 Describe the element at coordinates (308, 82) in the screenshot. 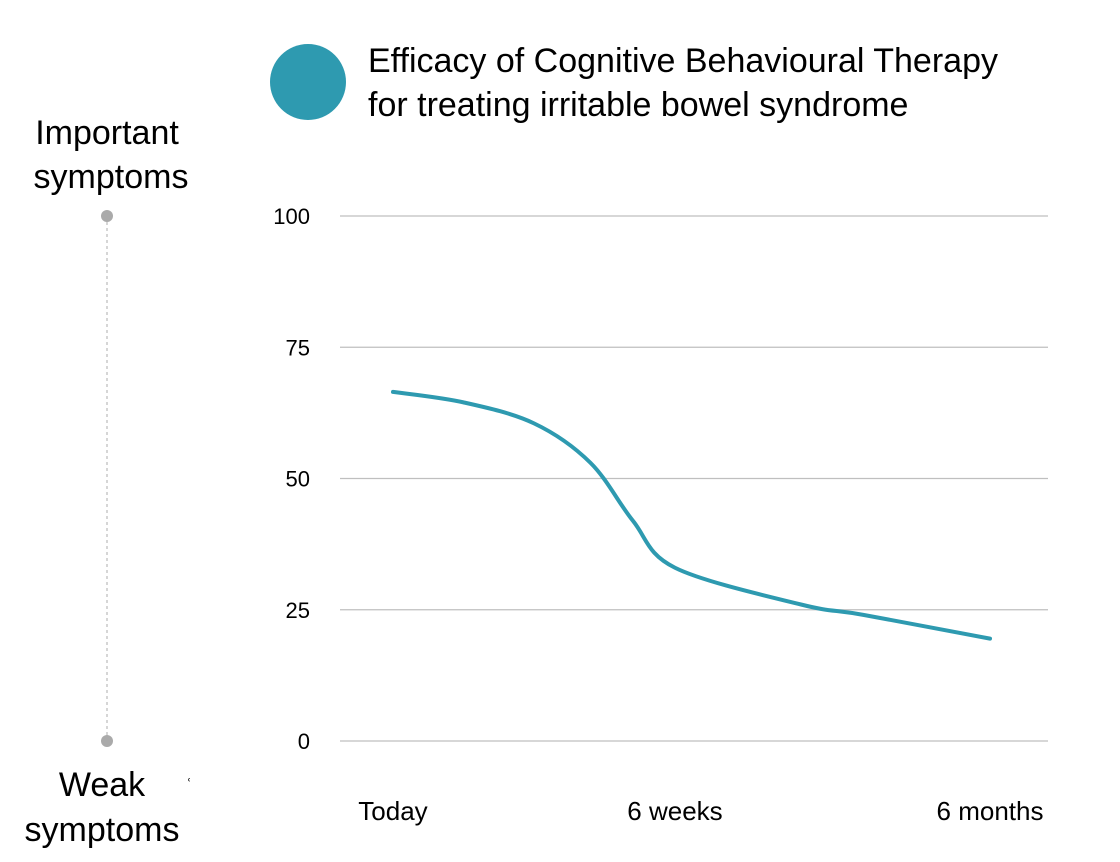

I see `legend-marker` at that location.